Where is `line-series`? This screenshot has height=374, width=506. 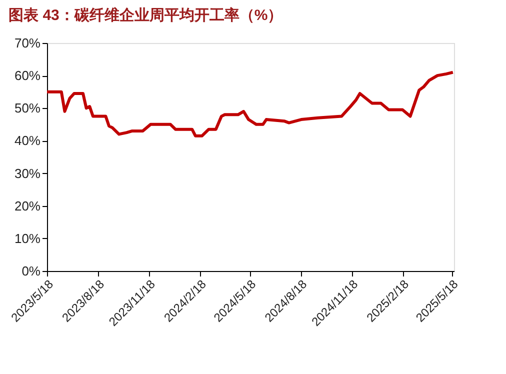
line-series is located at coordinates (250, 104).